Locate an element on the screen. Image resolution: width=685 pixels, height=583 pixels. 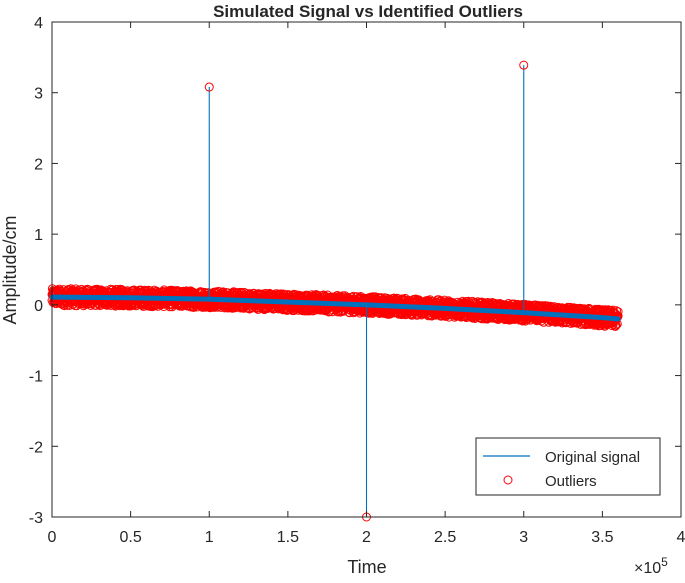
y-tick-label: -3 is located at coordinates (36, 518).